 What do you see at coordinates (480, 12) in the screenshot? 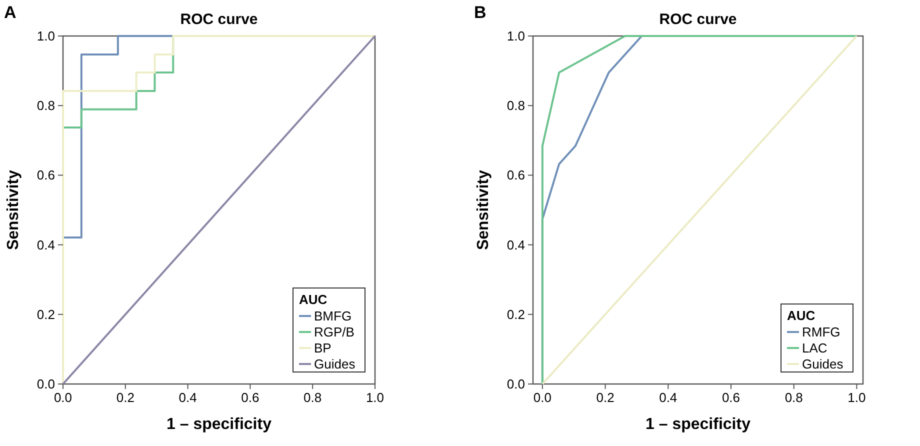
I see `text: B` at bounding box center [480, 12].